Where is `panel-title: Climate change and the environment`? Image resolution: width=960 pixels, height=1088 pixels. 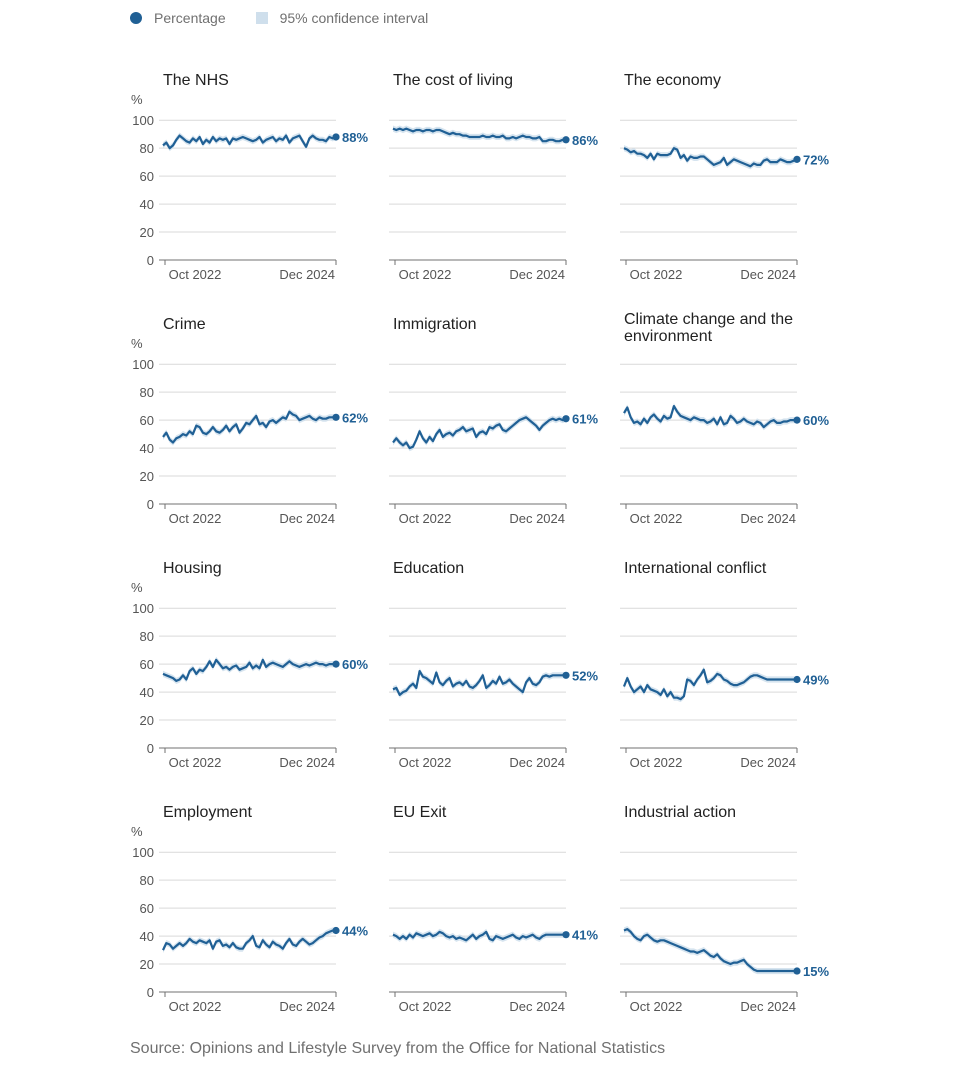
panel-title: Climate change and the environment is located at coordinates (708, 328).